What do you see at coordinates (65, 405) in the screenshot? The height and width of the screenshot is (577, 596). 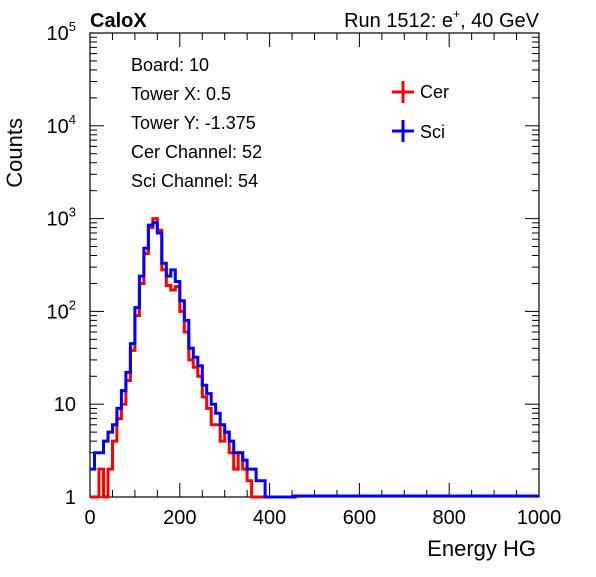 I see `y-tick-label: 10` at bounding box center [65, 405].